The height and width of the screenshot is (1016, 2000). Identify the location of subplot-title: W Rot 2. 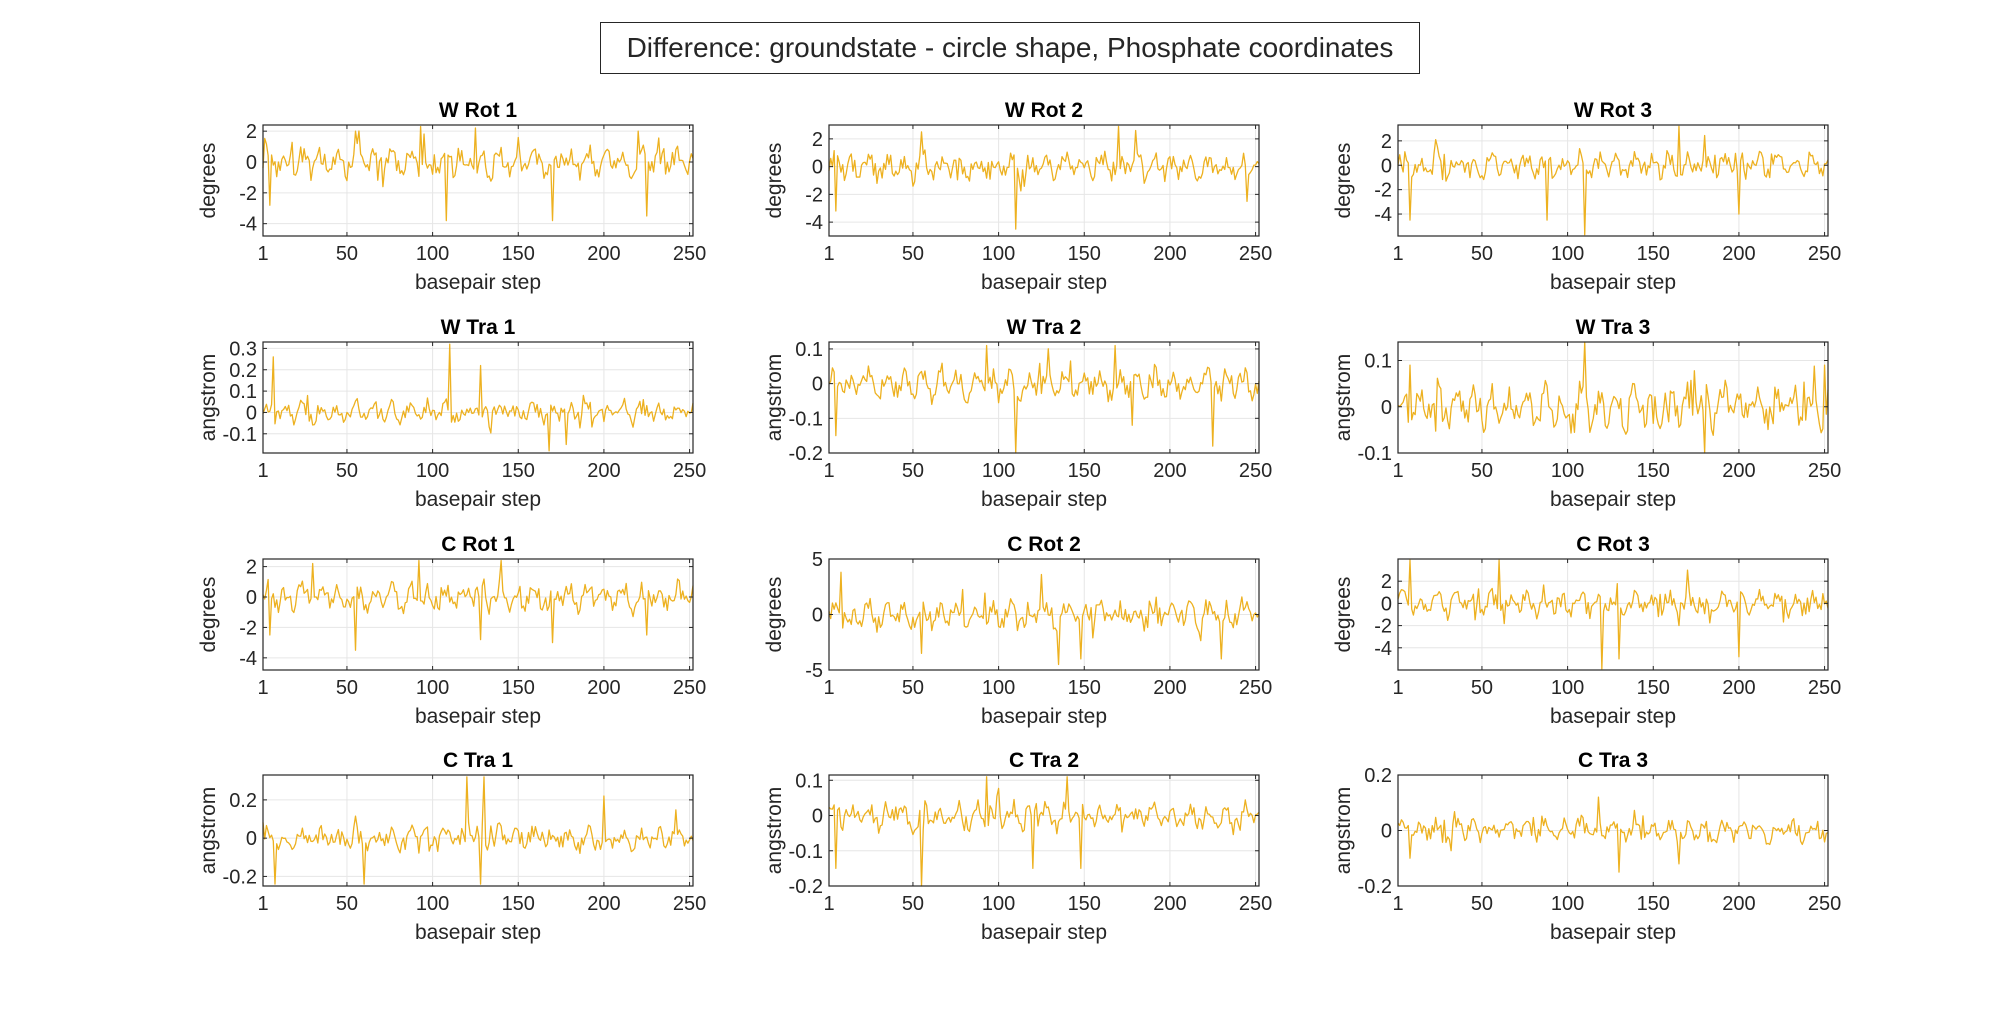
(1044, 110).